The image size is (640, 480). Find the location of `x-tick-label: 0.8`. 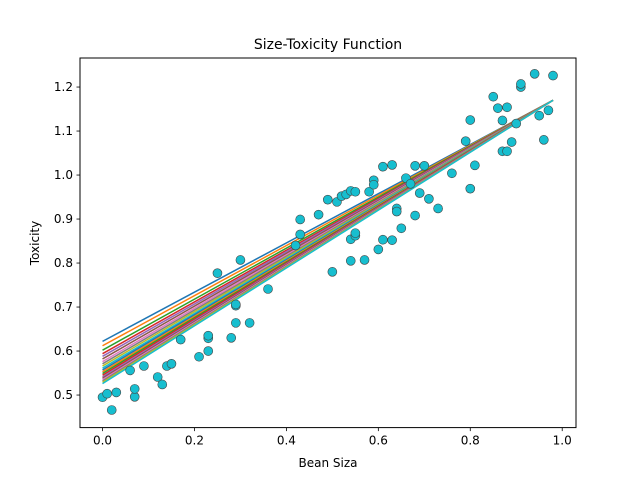

x-tick-label: 0.8 is located at coordinates (470, 441).